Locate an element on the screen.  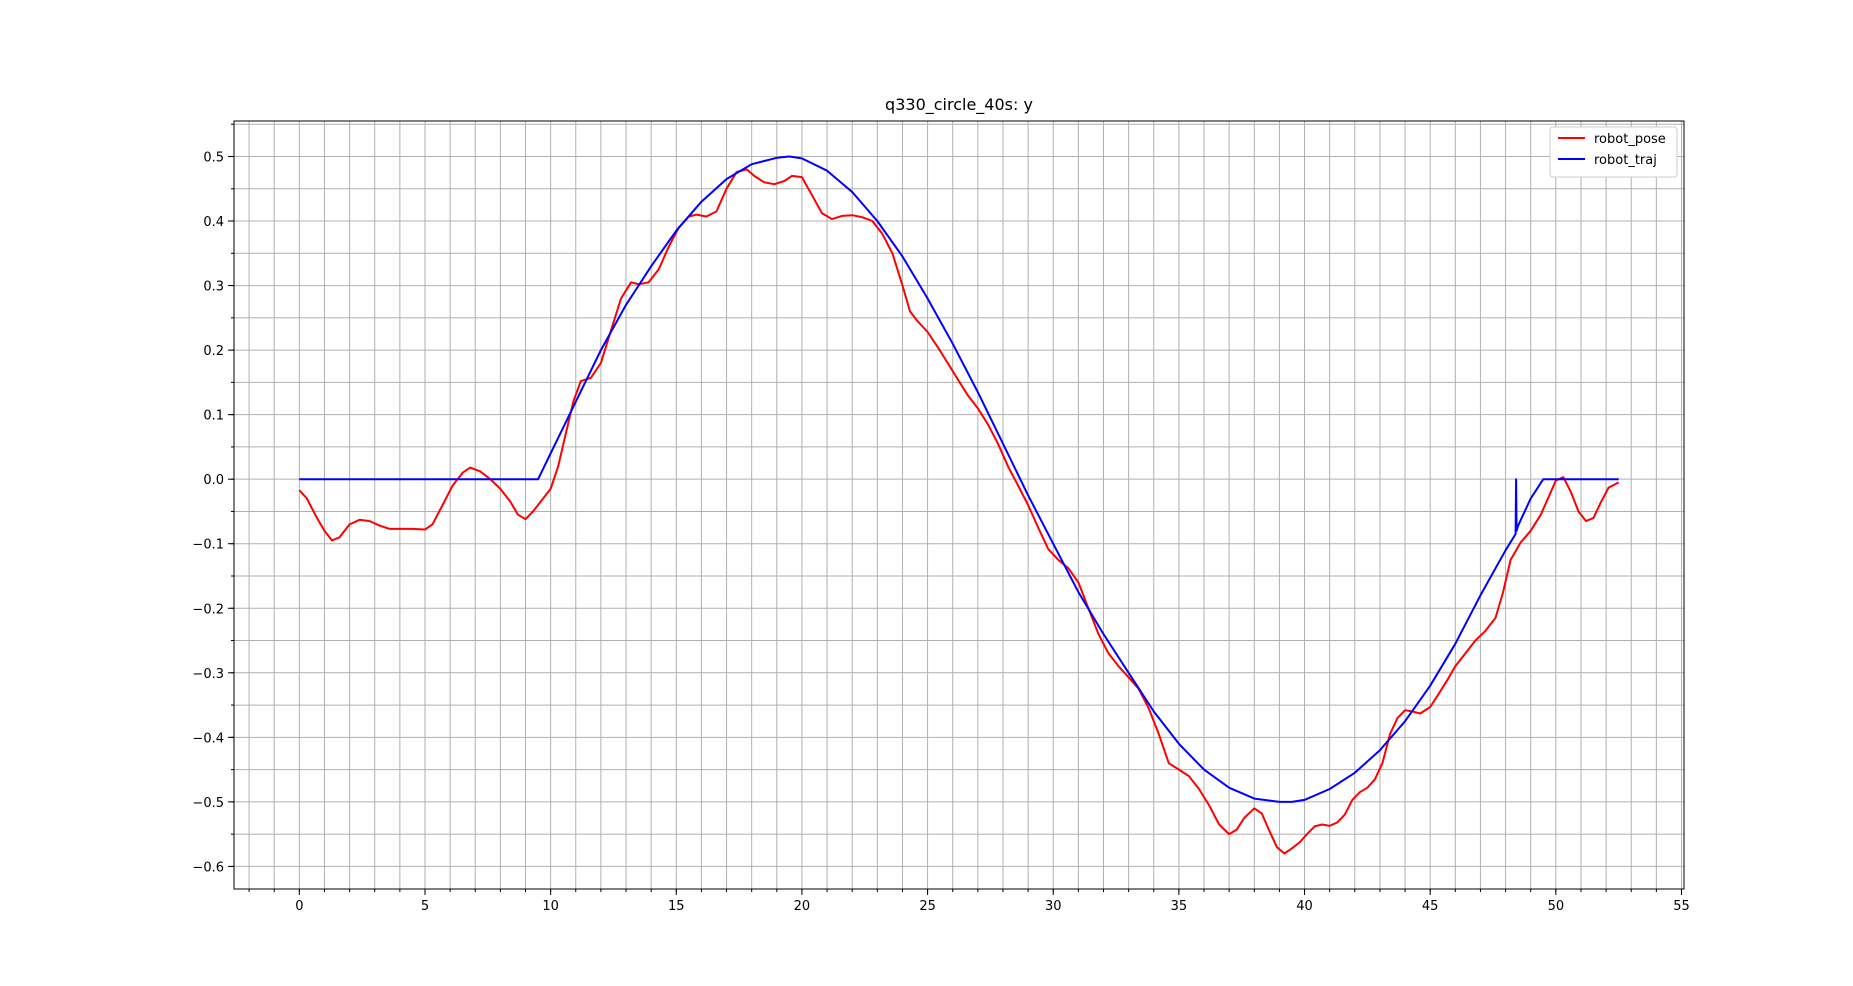
x-tick-label: 15 is located at coordinates (676, 906).